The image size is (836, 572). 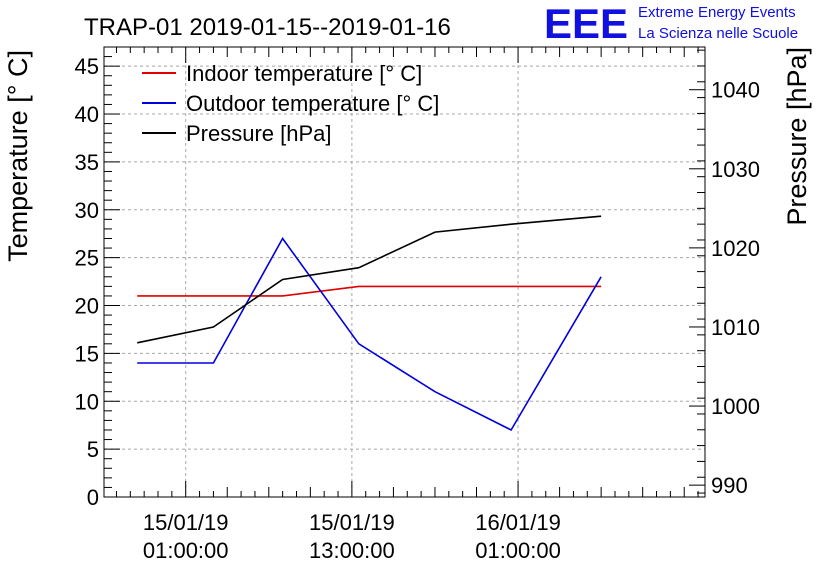 What do you see at coordinates (352, 550) in the screenshot?
I see `x-tick-label-time: 13:00:00` at bounding box center [352, 550].